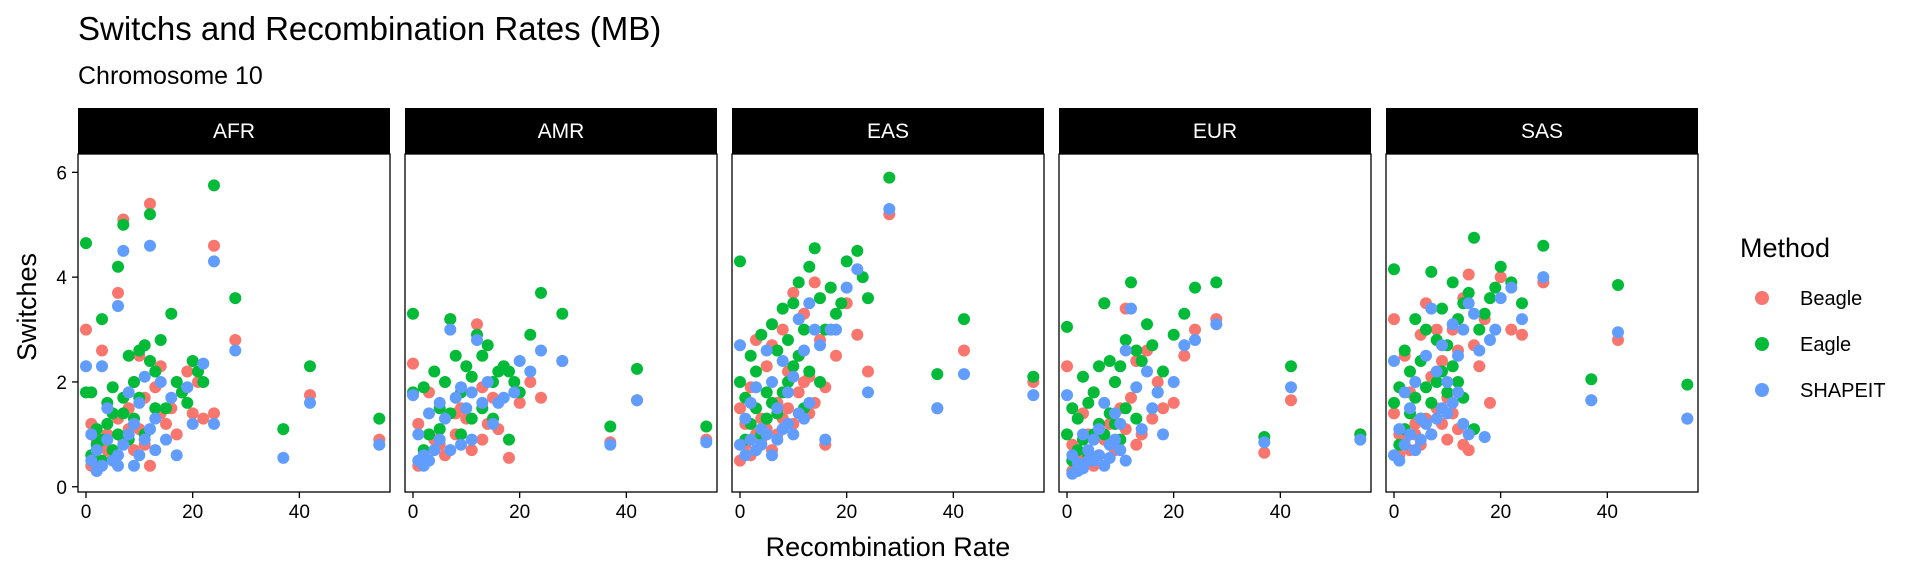 The image size is (1920, 576). I want to click on x-tick-label: 40, so click(1280, 512).